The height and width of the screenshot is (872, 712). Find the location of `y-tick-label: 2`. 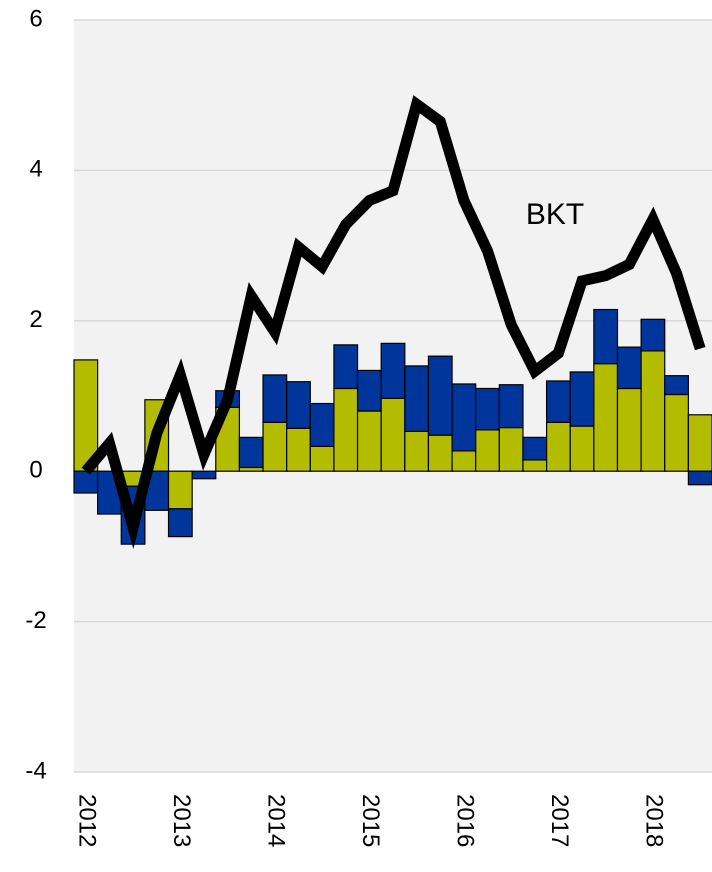

y-tick-label: 2 is located at coordinates (35, 319).